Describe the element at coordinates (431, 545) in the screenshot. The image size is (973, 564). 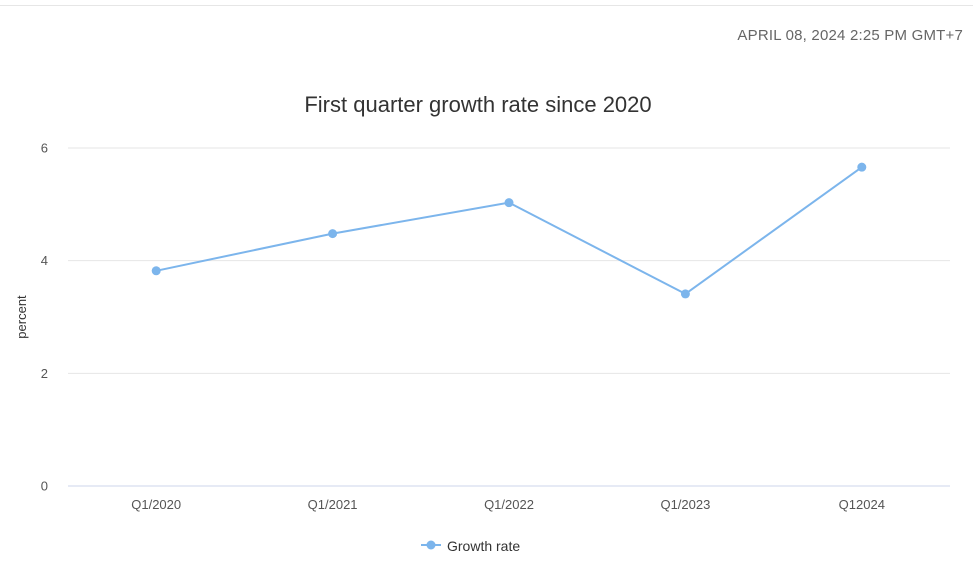
I see `legend-marker-icon` at that location.